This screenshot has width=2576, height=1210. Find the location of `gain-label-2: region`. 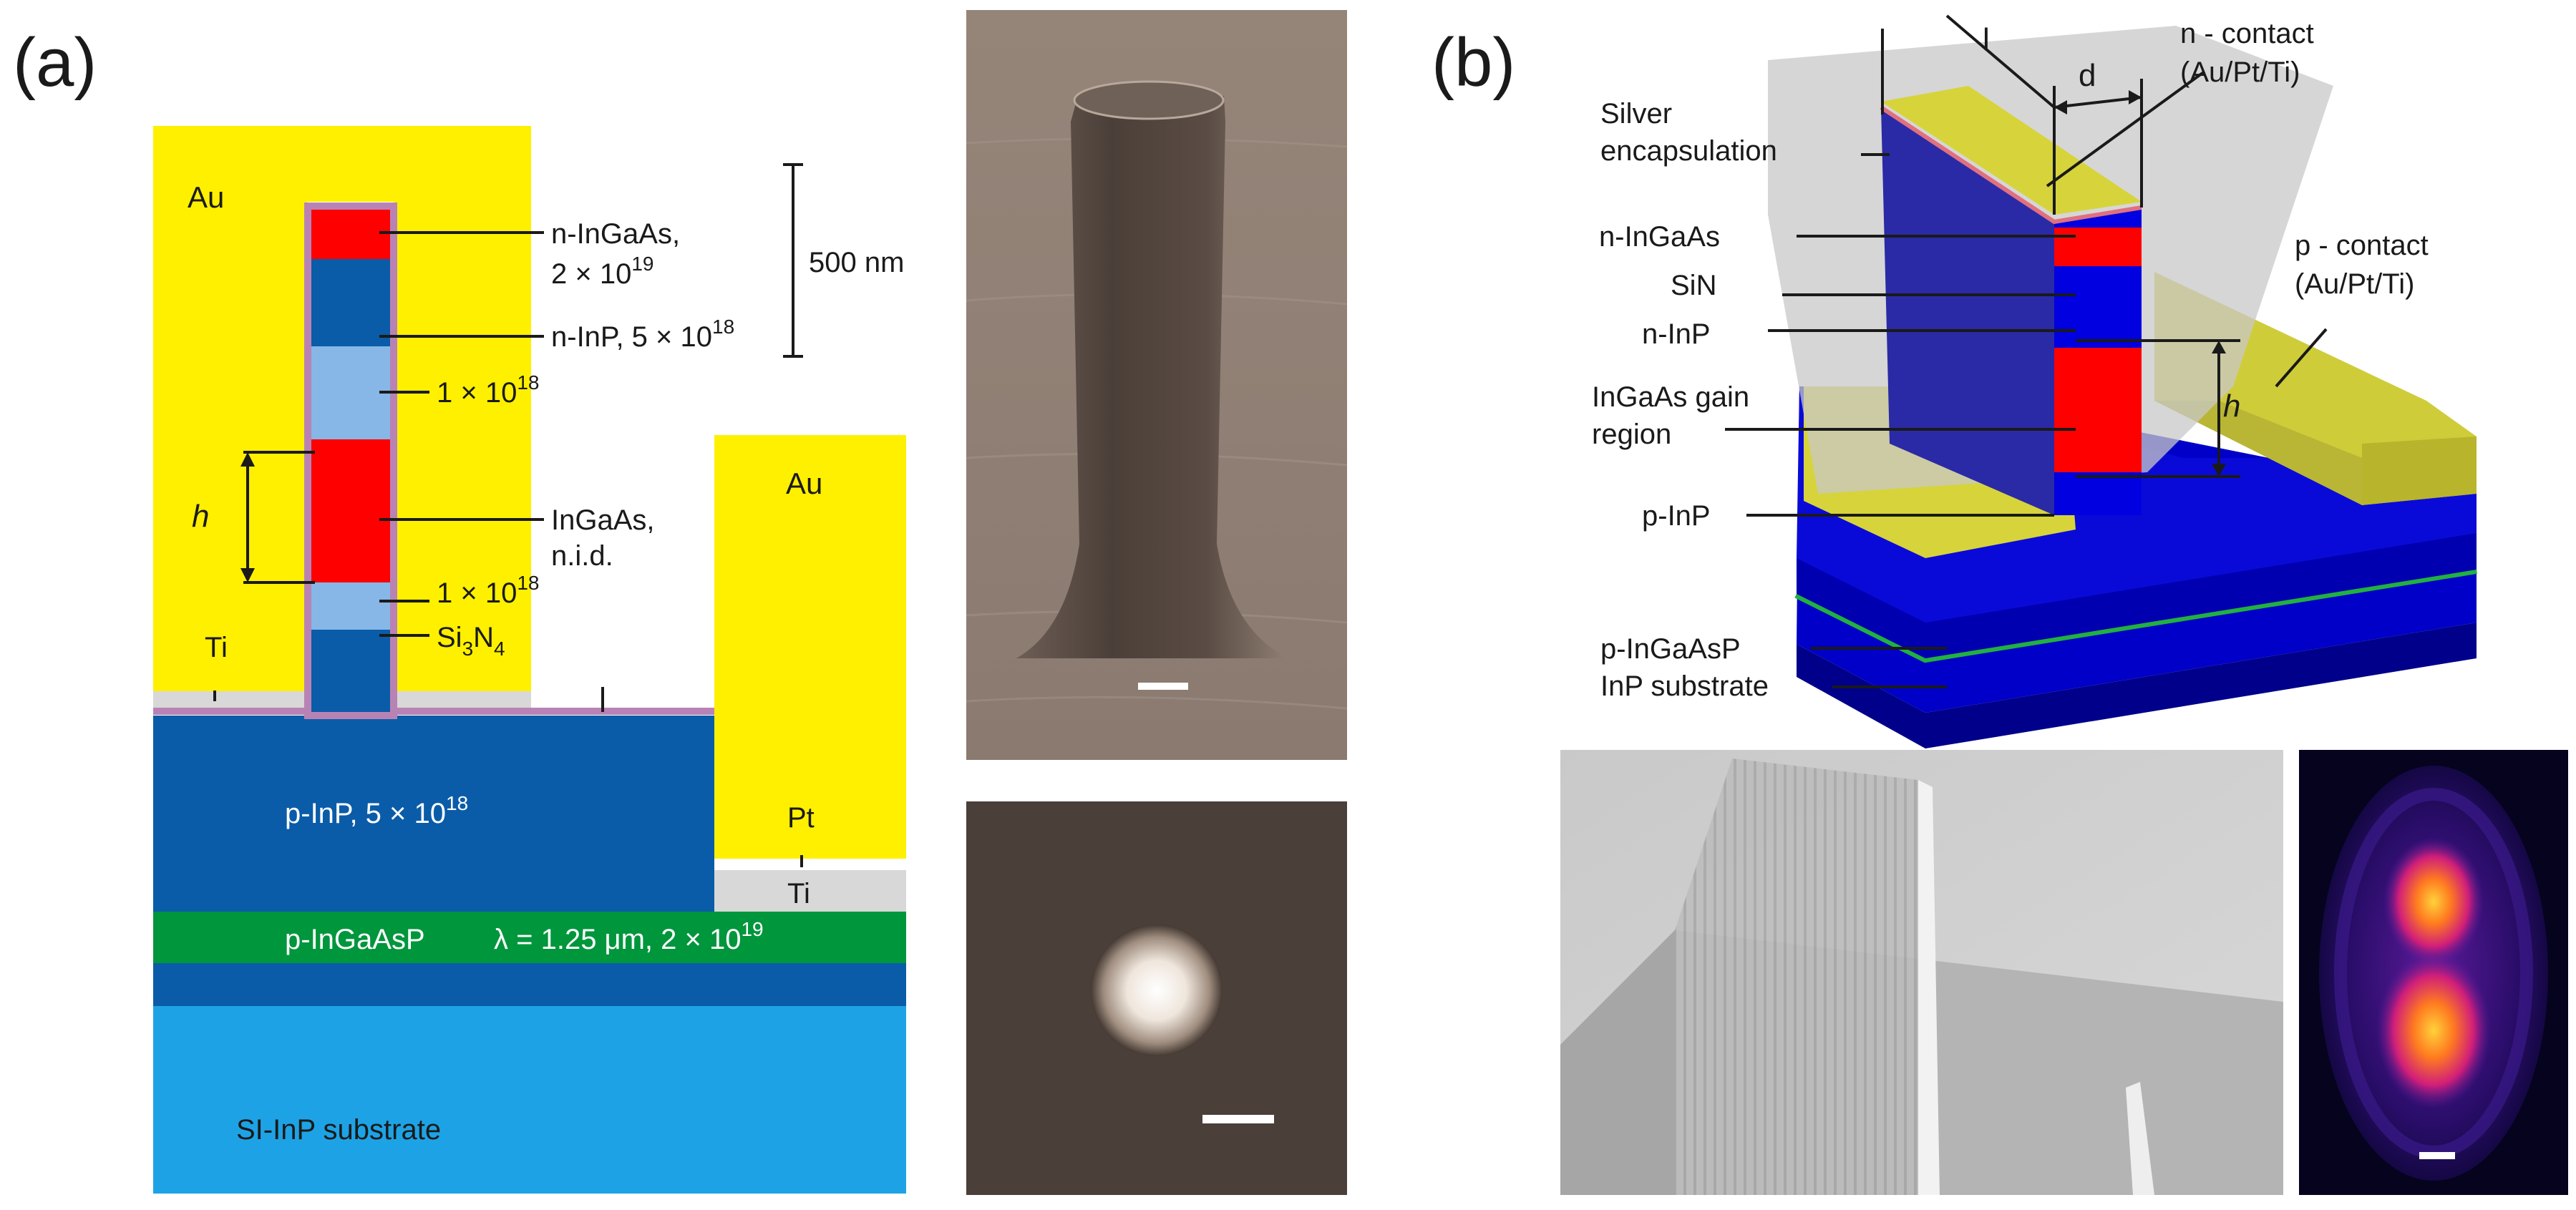

gain-label-2: region is located at coordinates (1631, 434).